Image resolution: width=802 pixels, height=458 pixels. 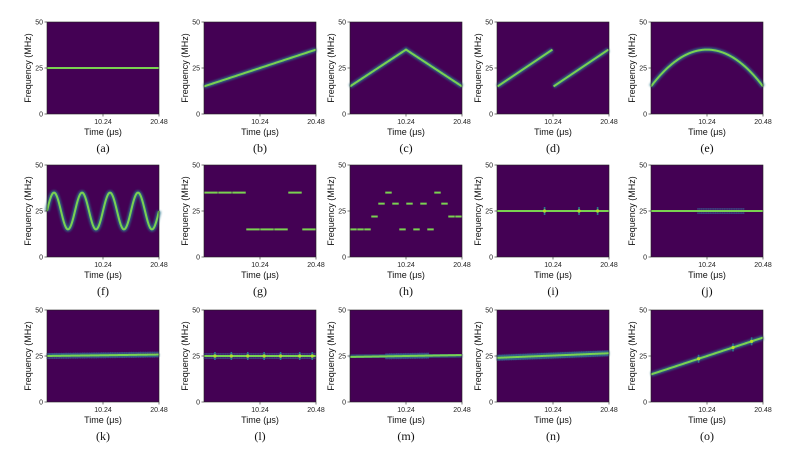 I want to click on panel-caption: (h), so click(x=406, y=291).